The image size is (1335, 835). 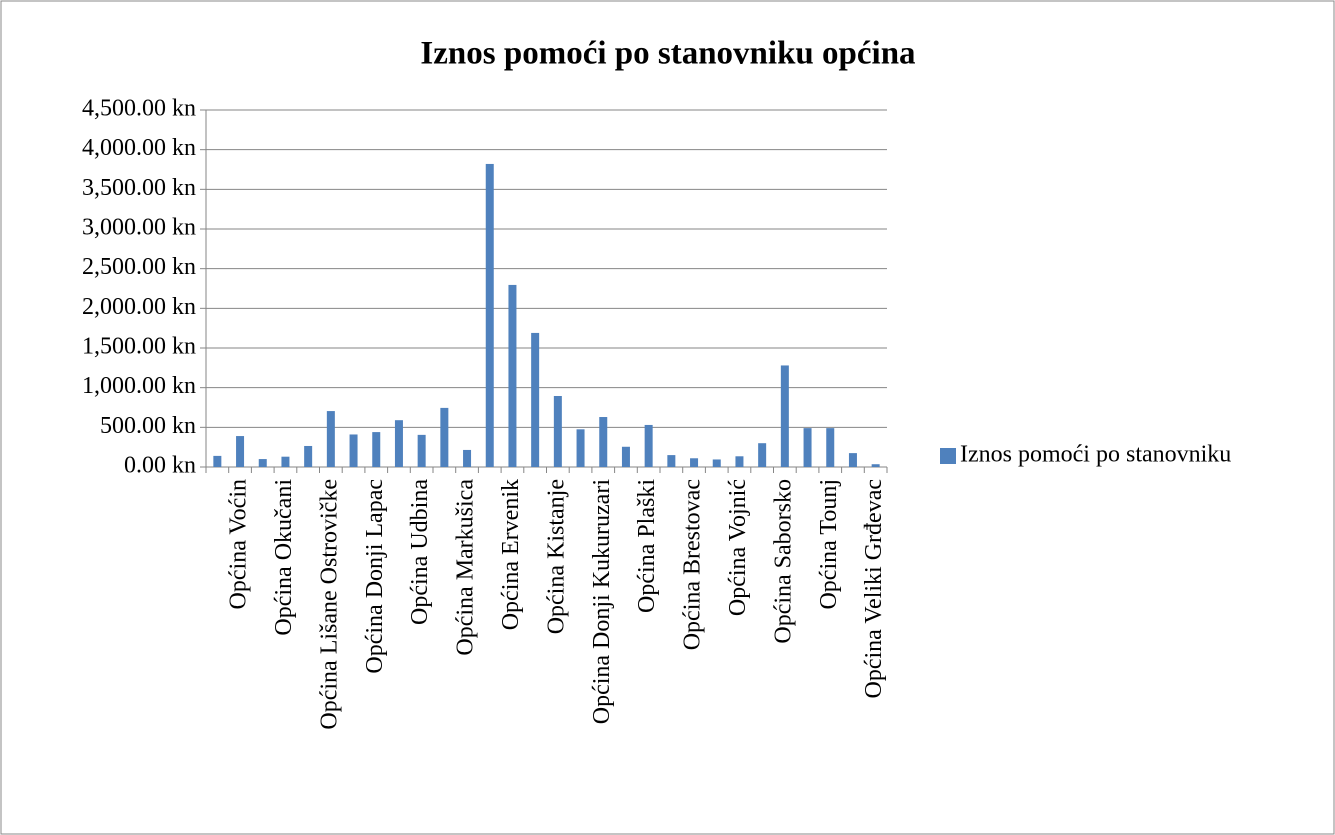 I want to click on y-tick-label: 3,500.00 kn, so click(x=139, y=188).